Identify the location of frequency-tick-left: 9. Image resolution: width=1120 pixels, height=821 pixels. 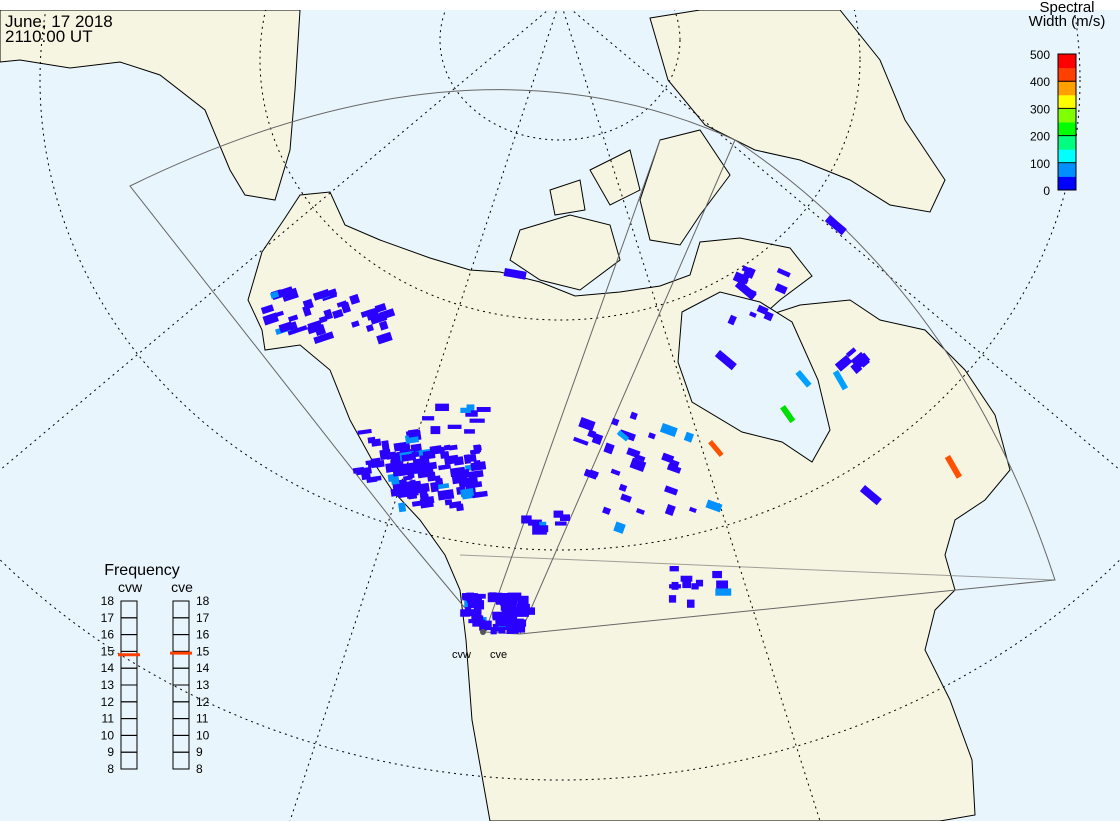
(110, 752).